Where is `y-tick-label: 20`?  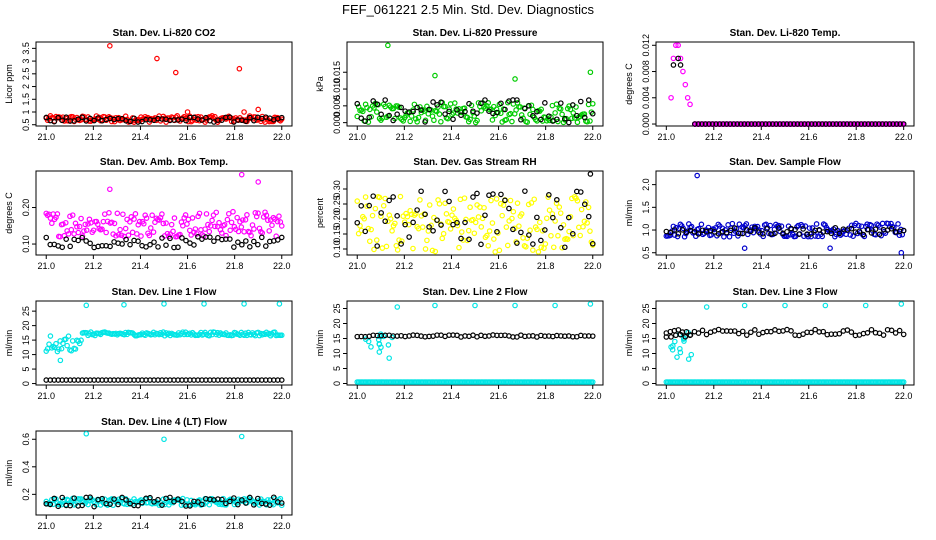 y-tick-label: 20 is located at coordinates (337, 323).